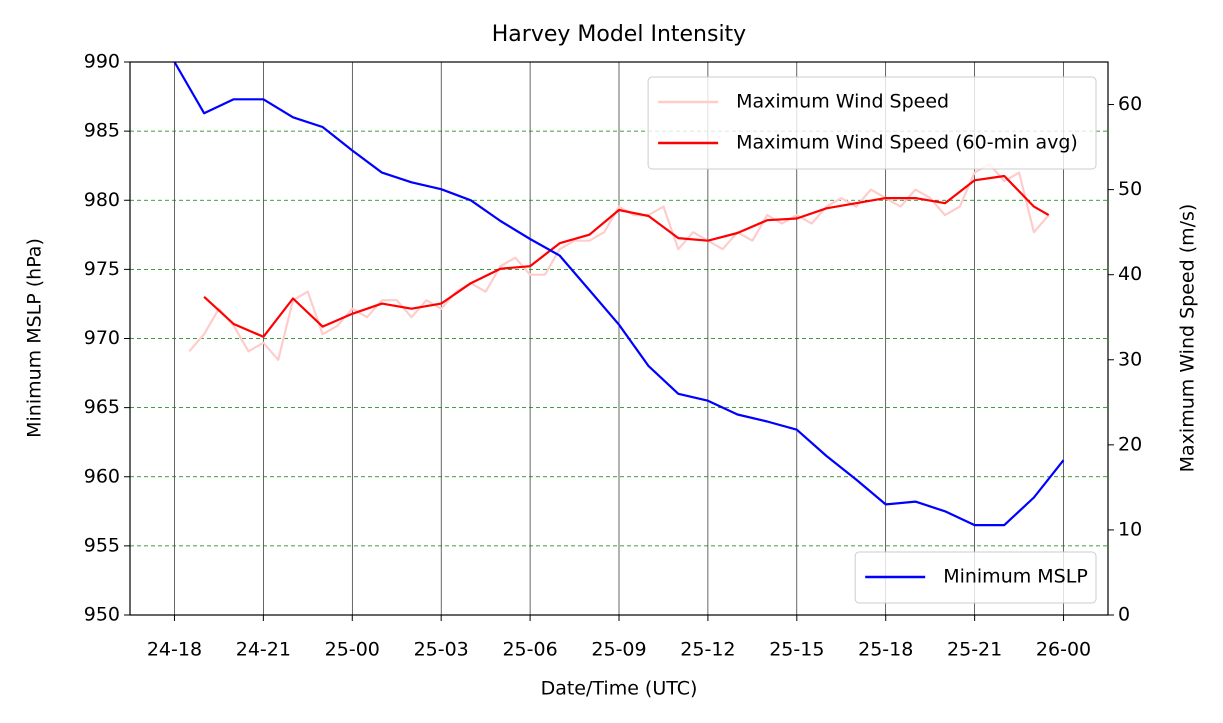 Image resolution: width=1223 pixels, height=723 pixels. What do you see at coordinates (1188, 338) in the screenshot?
I see `y2-axis-label: Maximum Wind Speed (m/s)` at bounding box center [1188, 338].